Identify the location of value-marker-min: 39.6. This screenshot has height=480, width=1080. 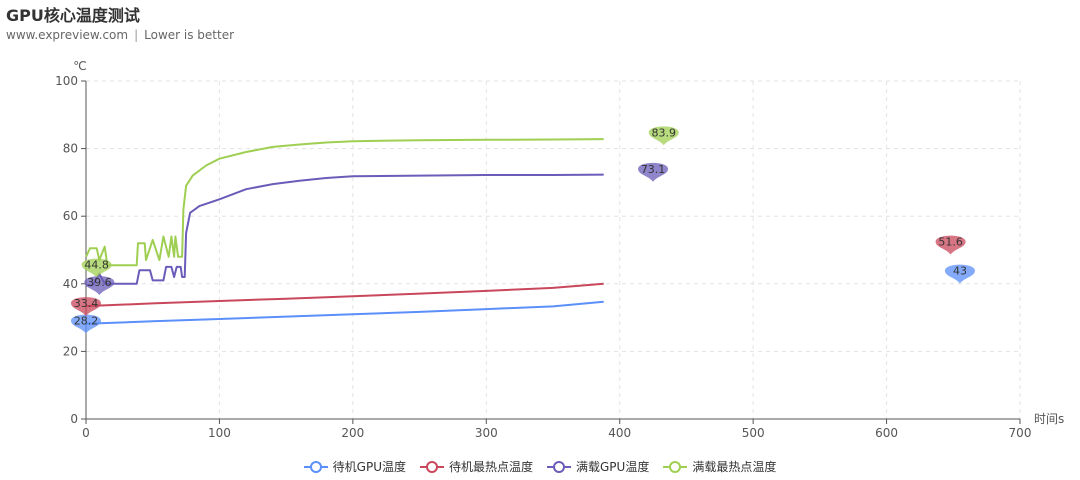
(99, 286).